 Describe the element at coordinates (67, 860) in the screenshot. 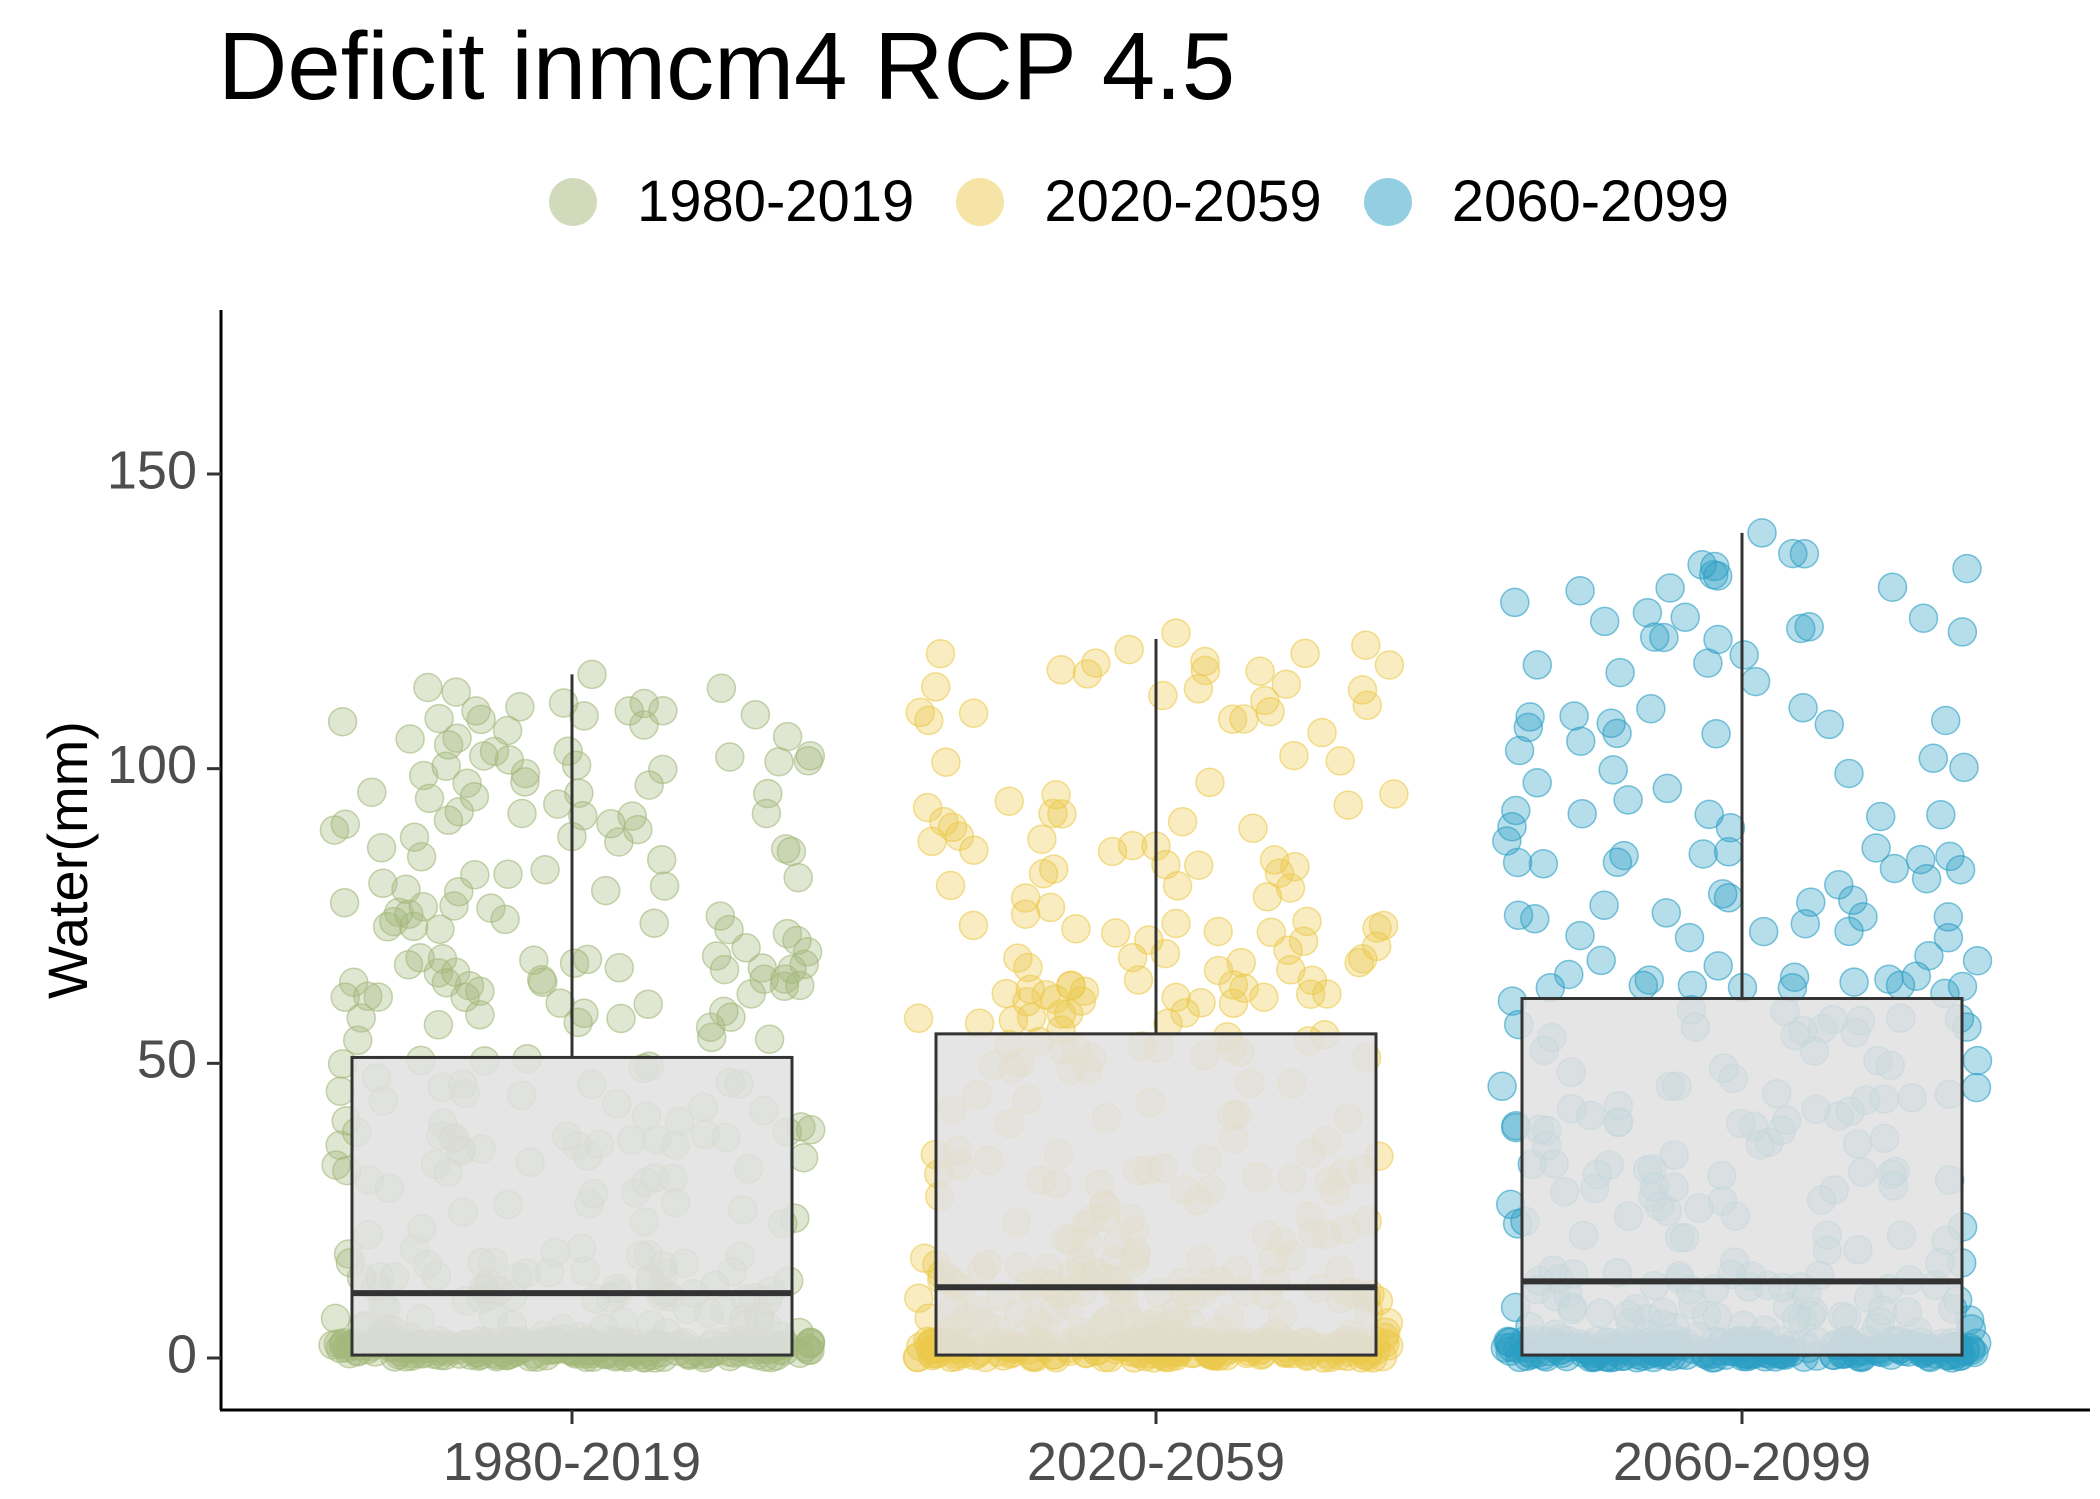

I see `y-axis-title: Water(mm)` at that location.